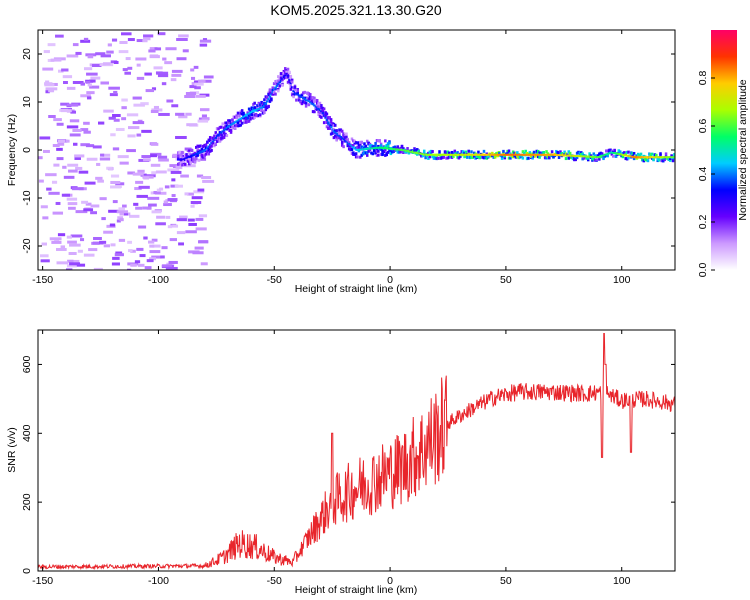 Image resolution: width=750 pixels, height=600 pixels. I want to click on x-tick-label: -150, so click(42, 280).